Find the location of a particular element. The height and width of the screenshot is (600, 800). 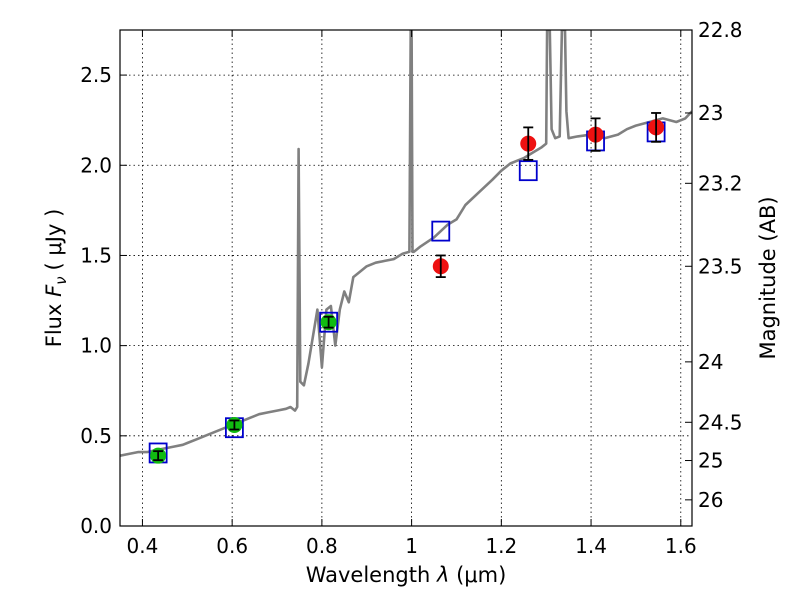

y-axis-label-symbol: F is located at coordinates (54, 290).